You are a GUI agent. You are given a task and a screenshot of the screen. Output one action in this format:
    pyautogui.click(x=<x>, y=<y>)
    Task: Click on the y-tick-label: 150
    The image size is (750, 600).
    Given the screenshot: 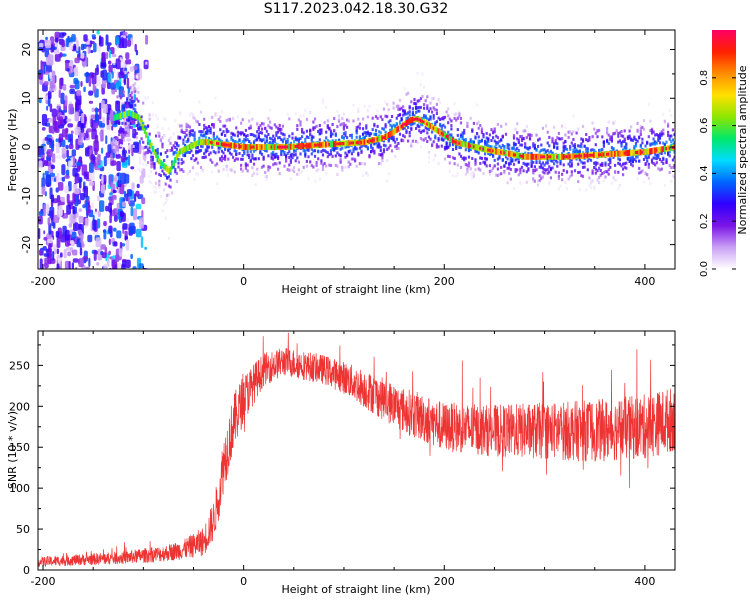 What is the action you would take?
    pyautogui.click(x=19, y=447)
    